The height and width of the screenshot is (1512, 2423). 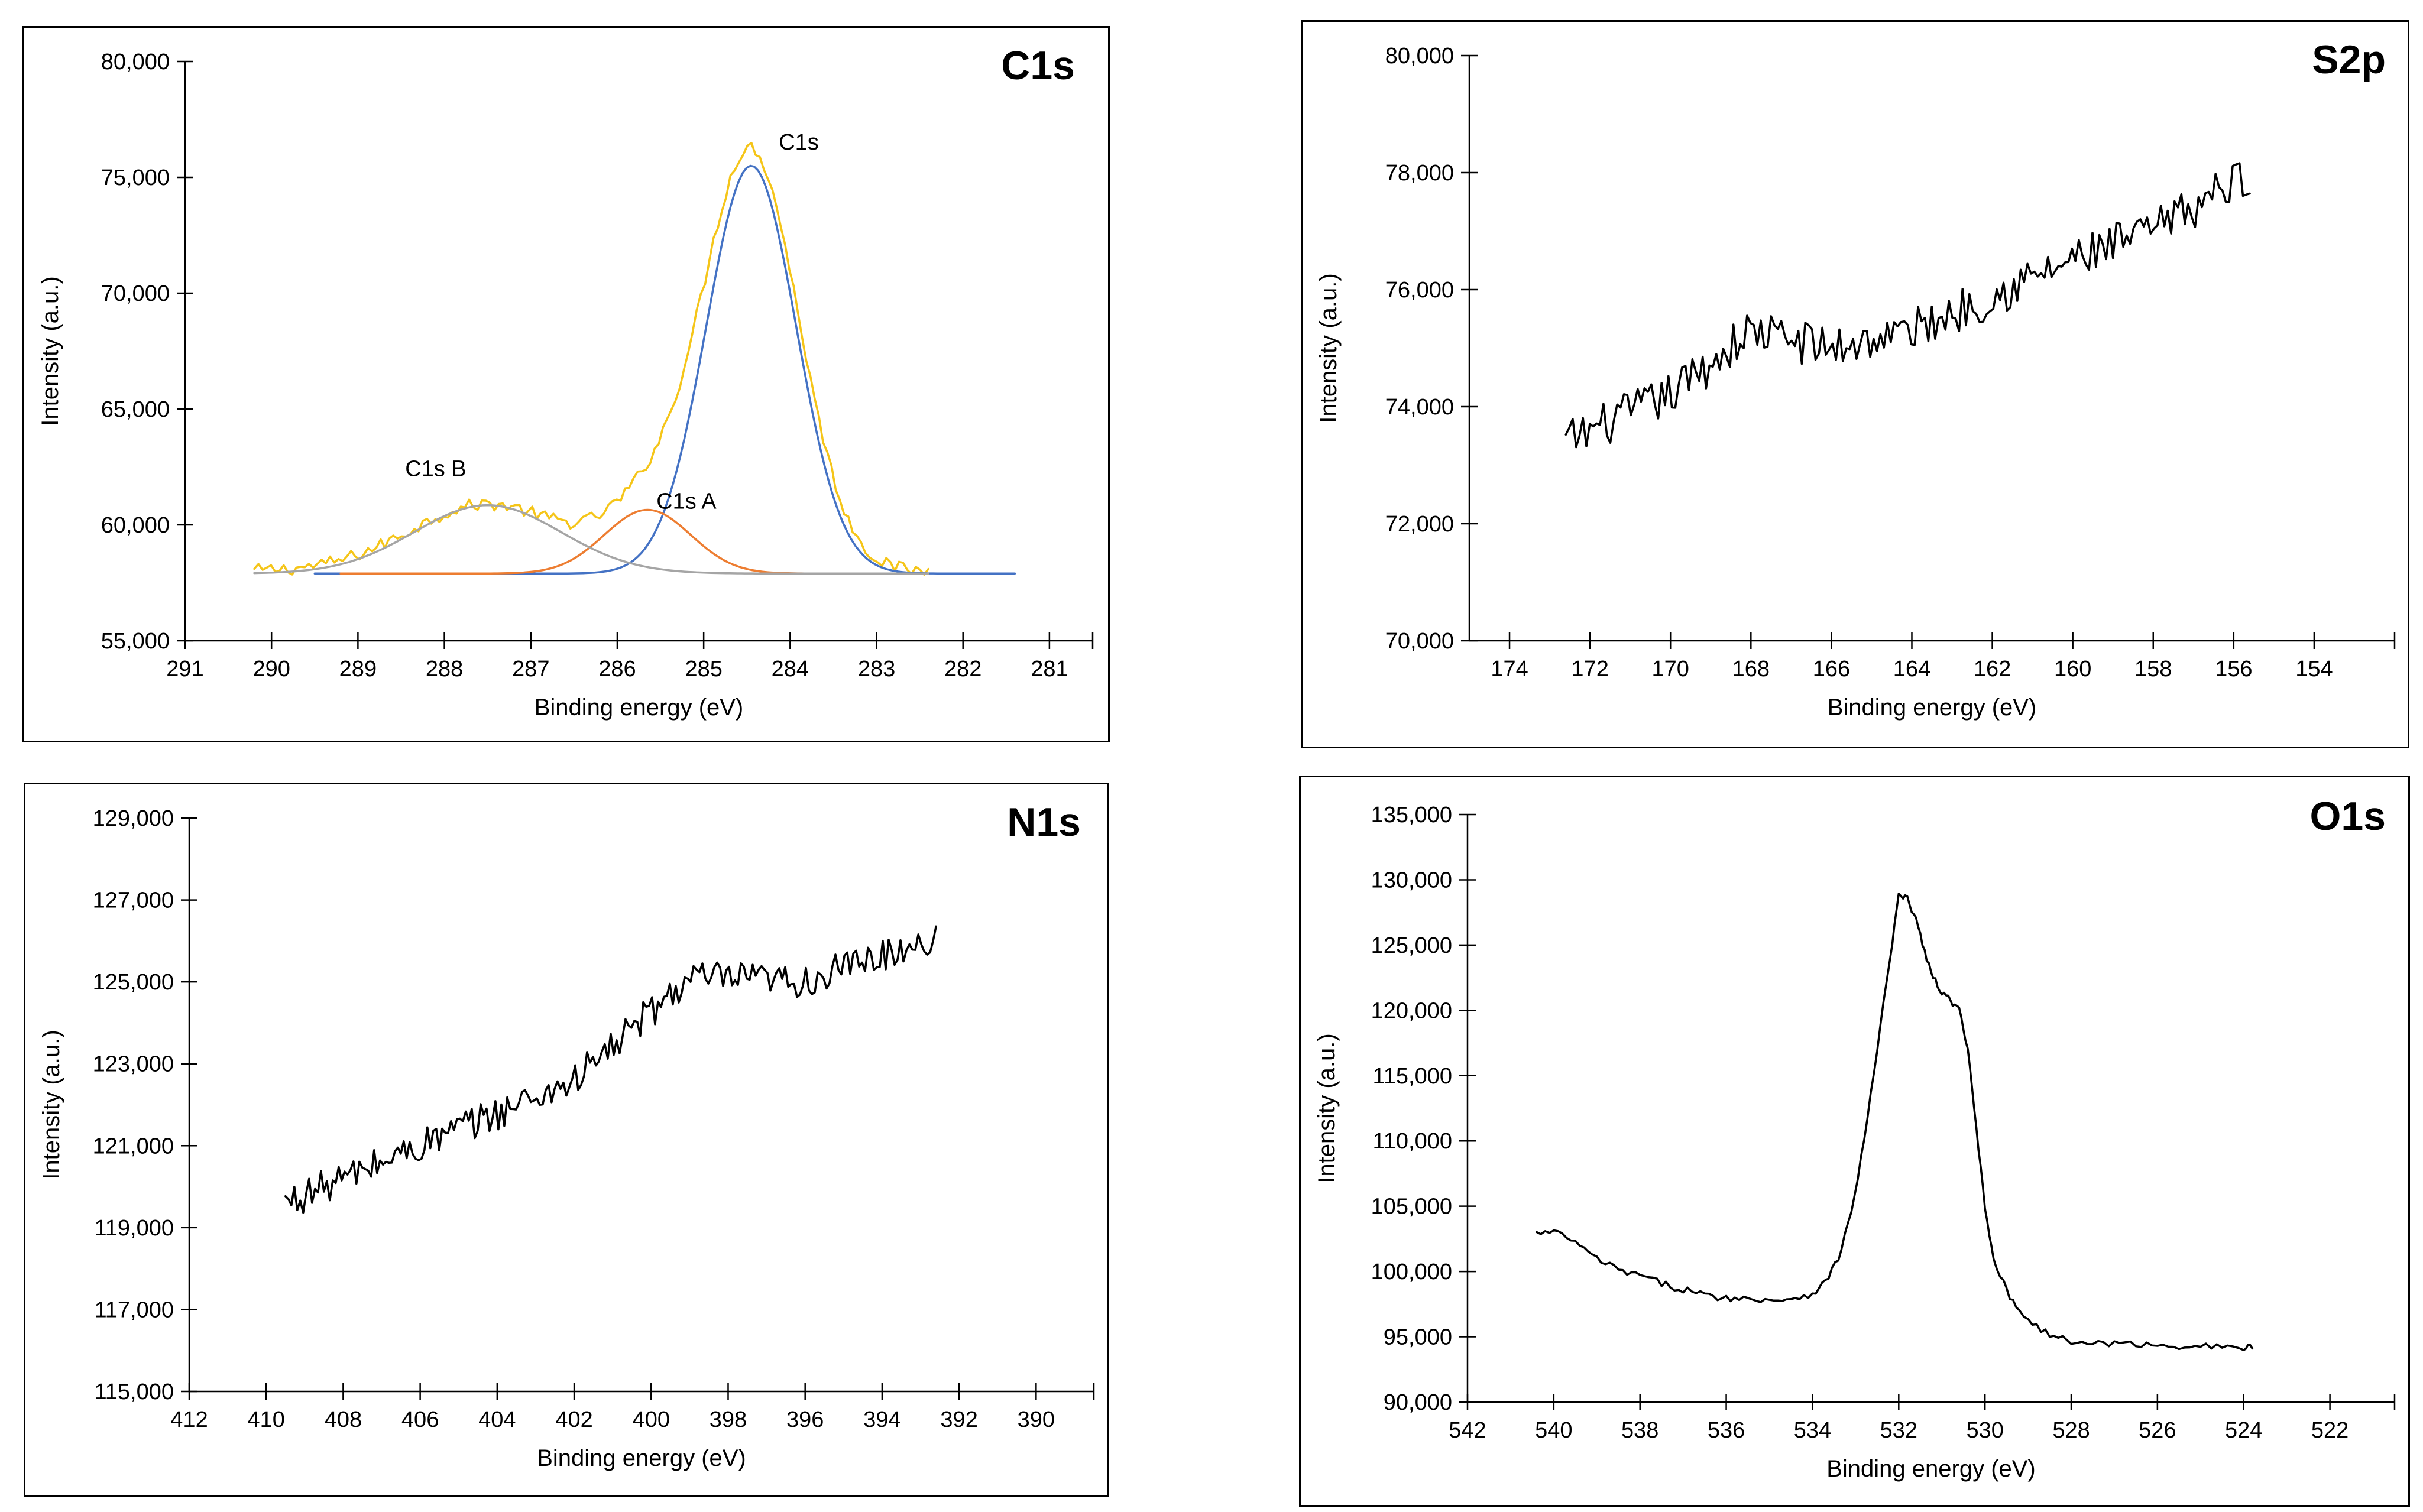 What do you see at coordinates (2071, 1430) in the screenshot?
I see `x-tick-label: 528` at bounding box center [2071, 1430].